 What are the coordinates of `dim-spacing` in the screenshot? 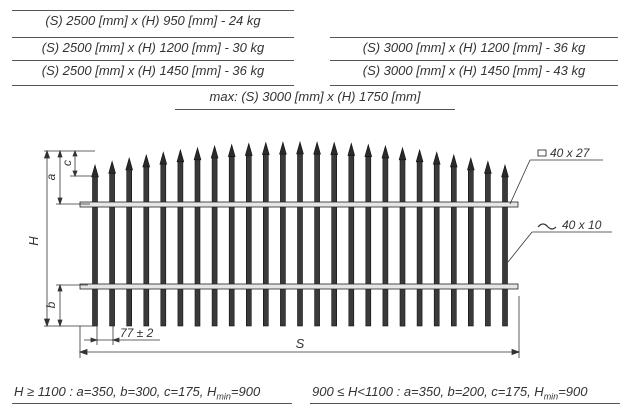 It's located at (122, 335).